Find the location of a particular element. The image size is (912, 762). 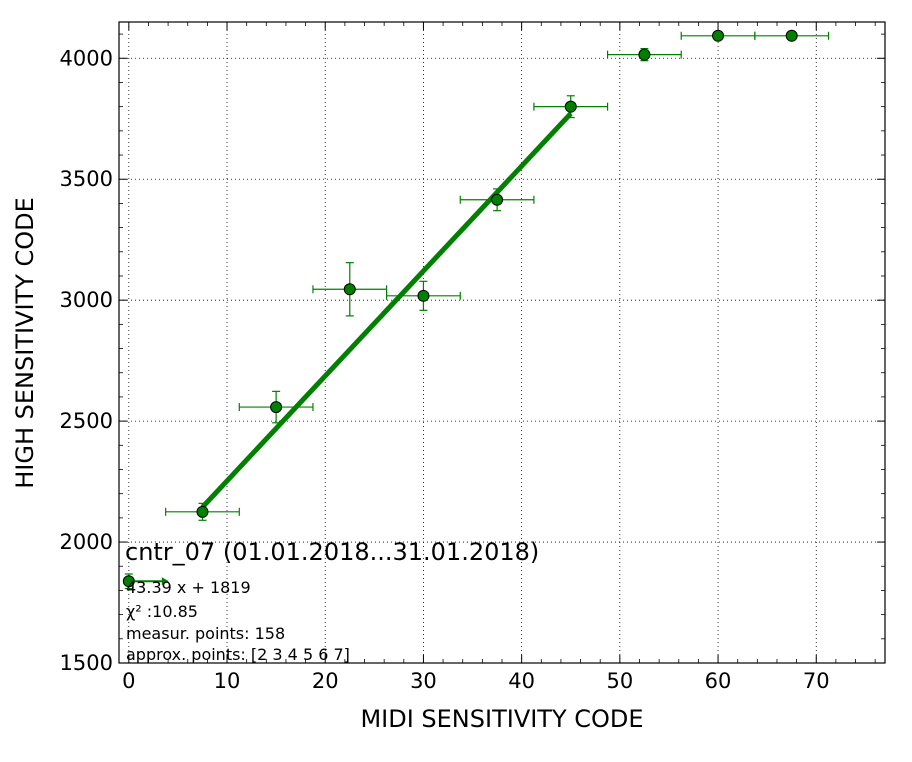

y-tick-label: 1500 is located at coordinates (86, 663).